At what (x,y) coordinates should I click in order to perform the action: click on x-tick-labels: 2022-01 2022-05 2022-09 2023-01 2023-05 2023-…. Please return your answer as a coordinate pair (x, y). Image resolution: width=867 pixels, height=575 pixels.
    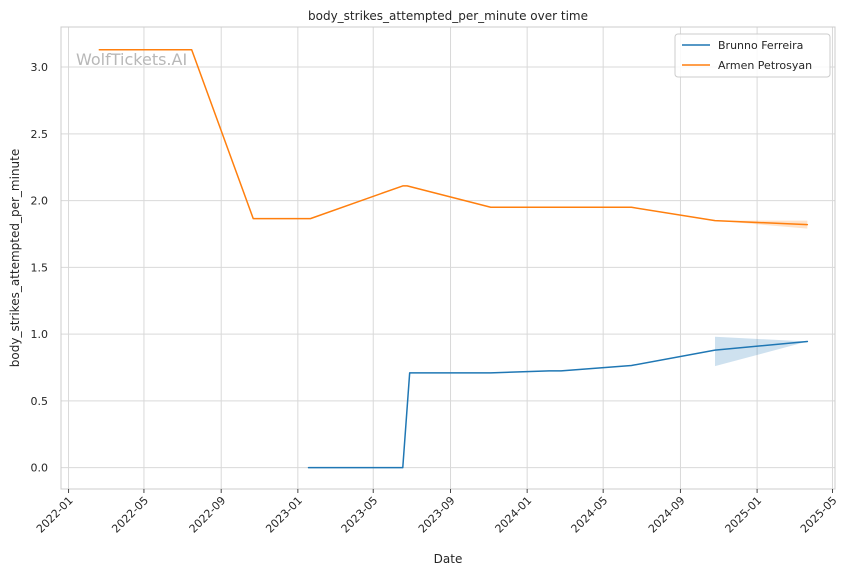
    Looking at the image, I should click on (437, 512).